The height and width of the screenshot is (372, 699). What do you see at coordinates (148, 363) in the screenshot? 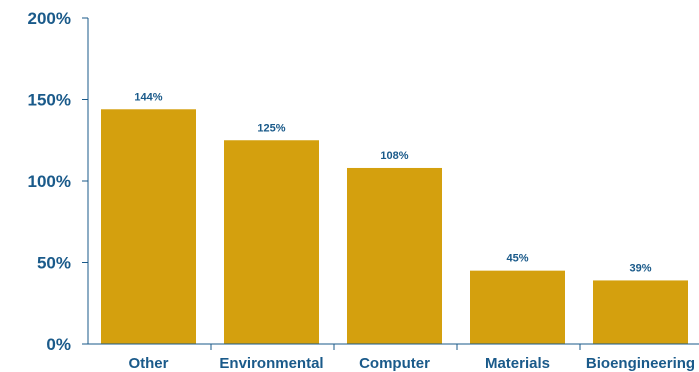
I see `x-tick-label: Other` at bounding box center [148, 363].